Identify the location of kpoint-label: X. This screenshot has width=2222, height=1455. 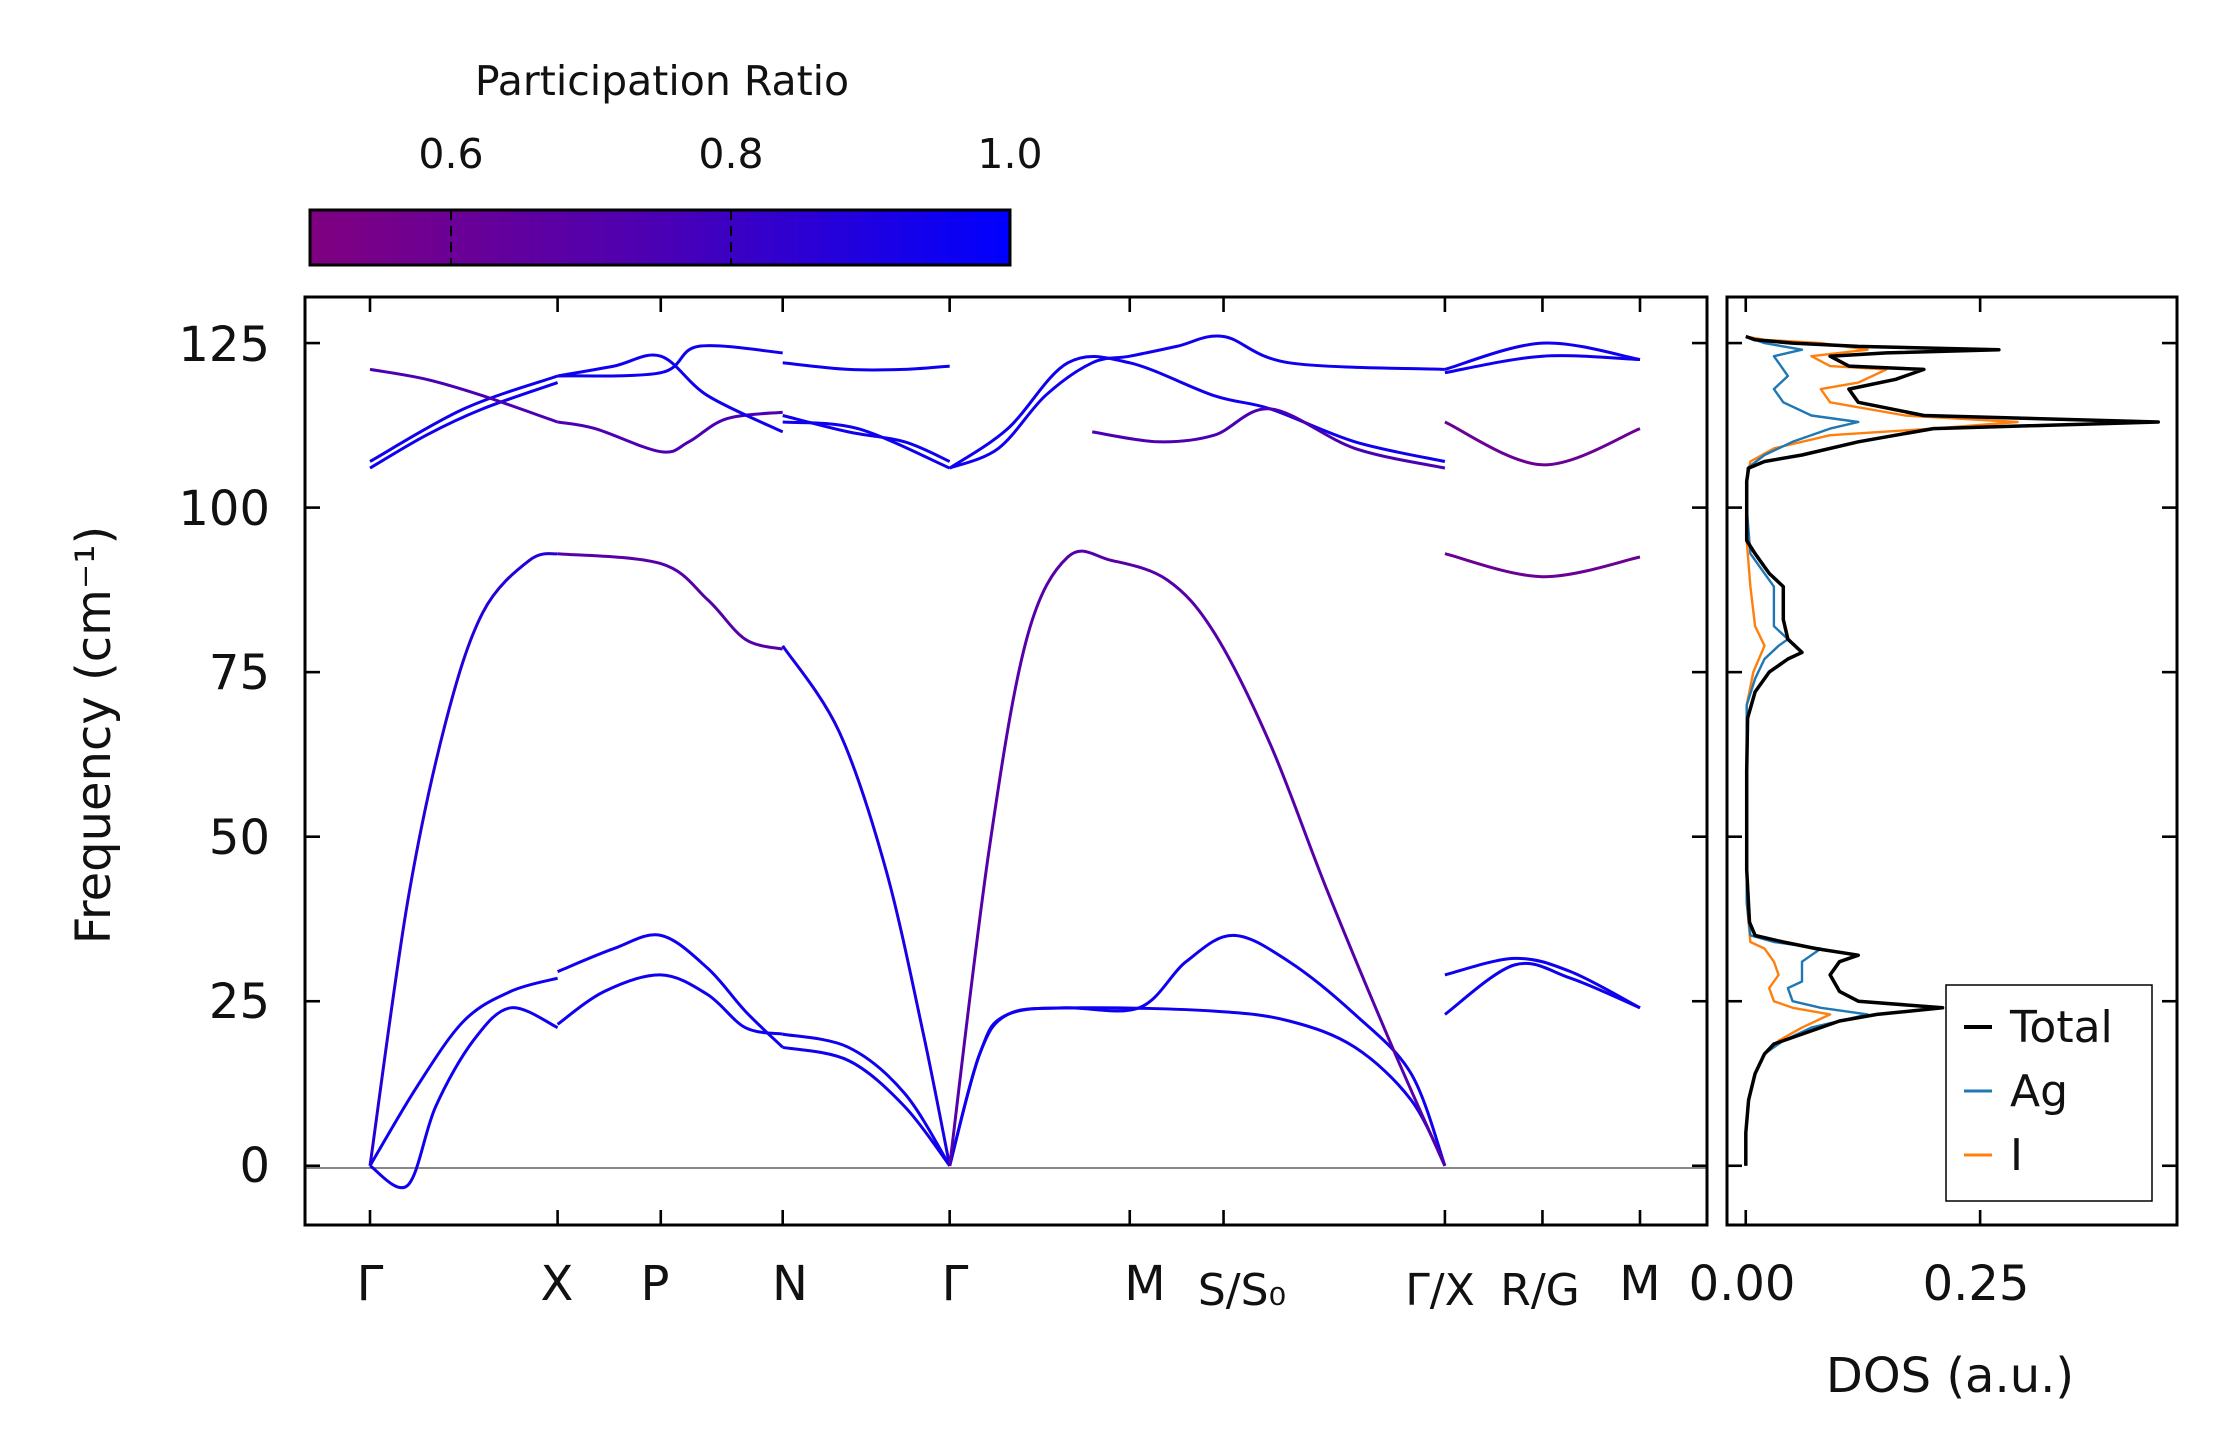
(557, 1284).